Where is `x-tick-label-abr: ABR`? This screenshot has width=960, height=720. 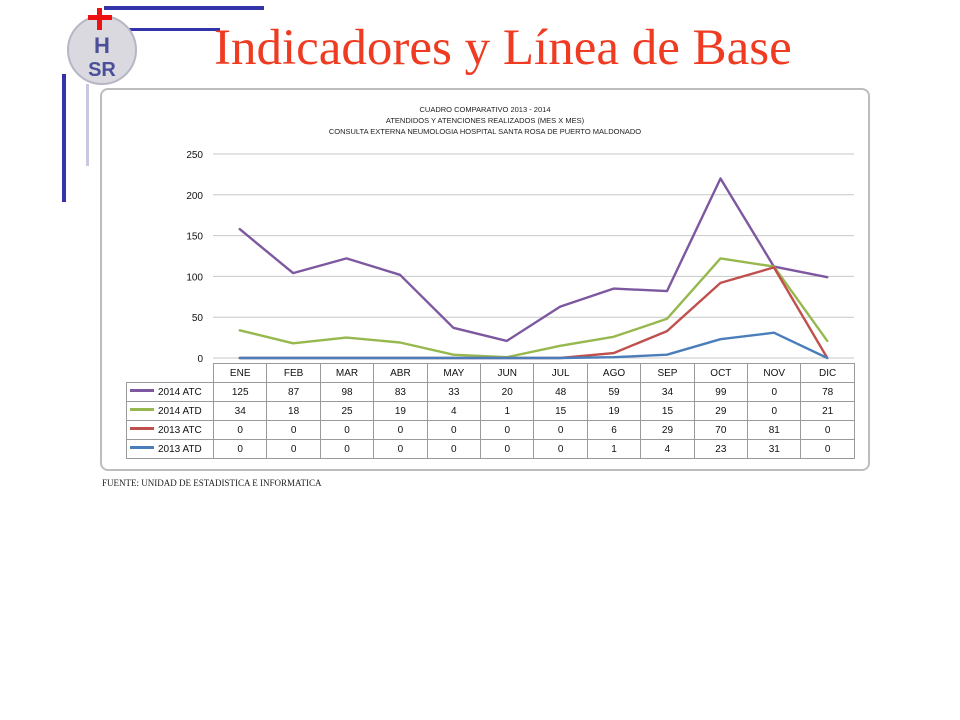
x-tick-label-abr: ABR is located at coordinates (400, 373).